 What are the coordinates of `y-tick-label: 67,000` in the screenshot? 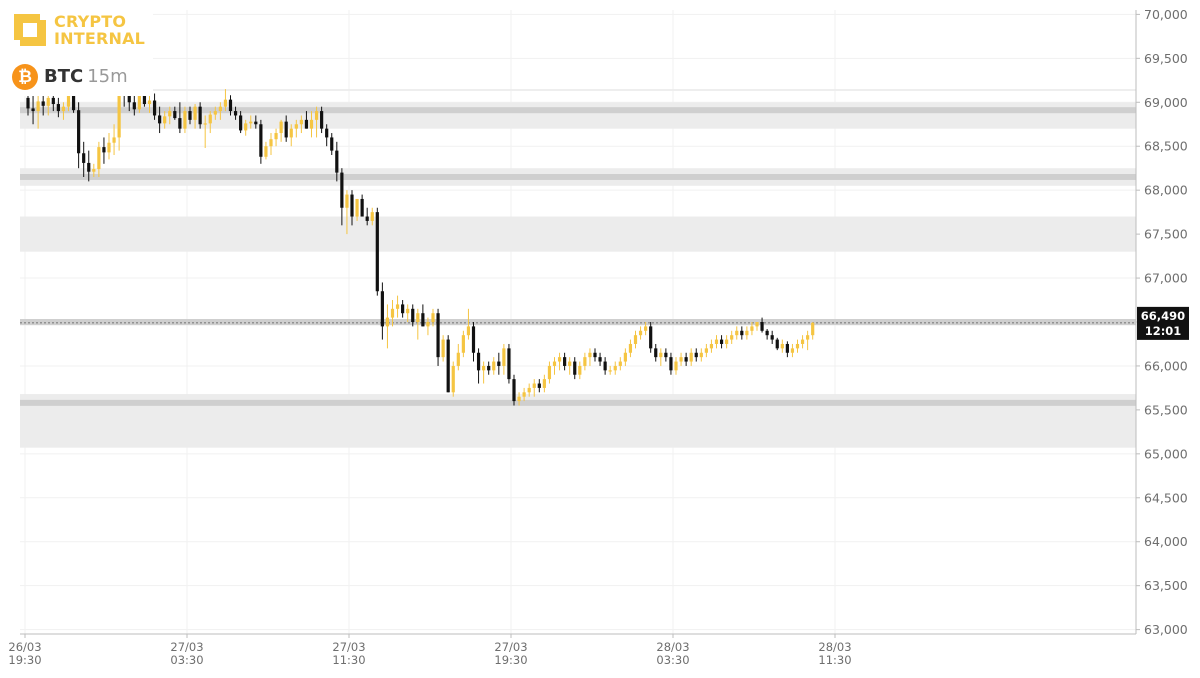 It's located at (1166, 278).